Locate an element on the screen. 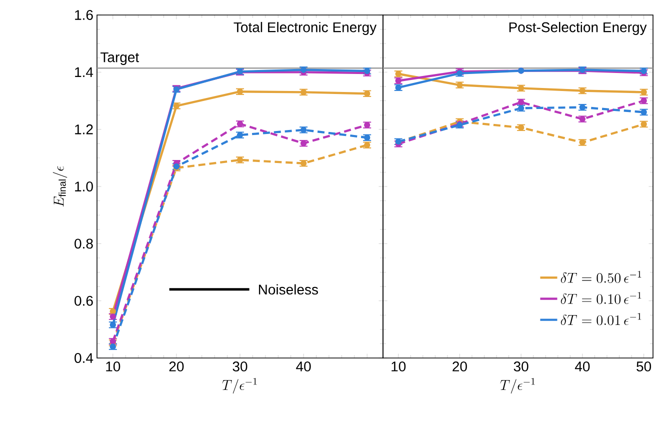 Image resolution: width=663 pixels, height=440 pixels. ref-line-label: Target is located at coordinates (119, 58).